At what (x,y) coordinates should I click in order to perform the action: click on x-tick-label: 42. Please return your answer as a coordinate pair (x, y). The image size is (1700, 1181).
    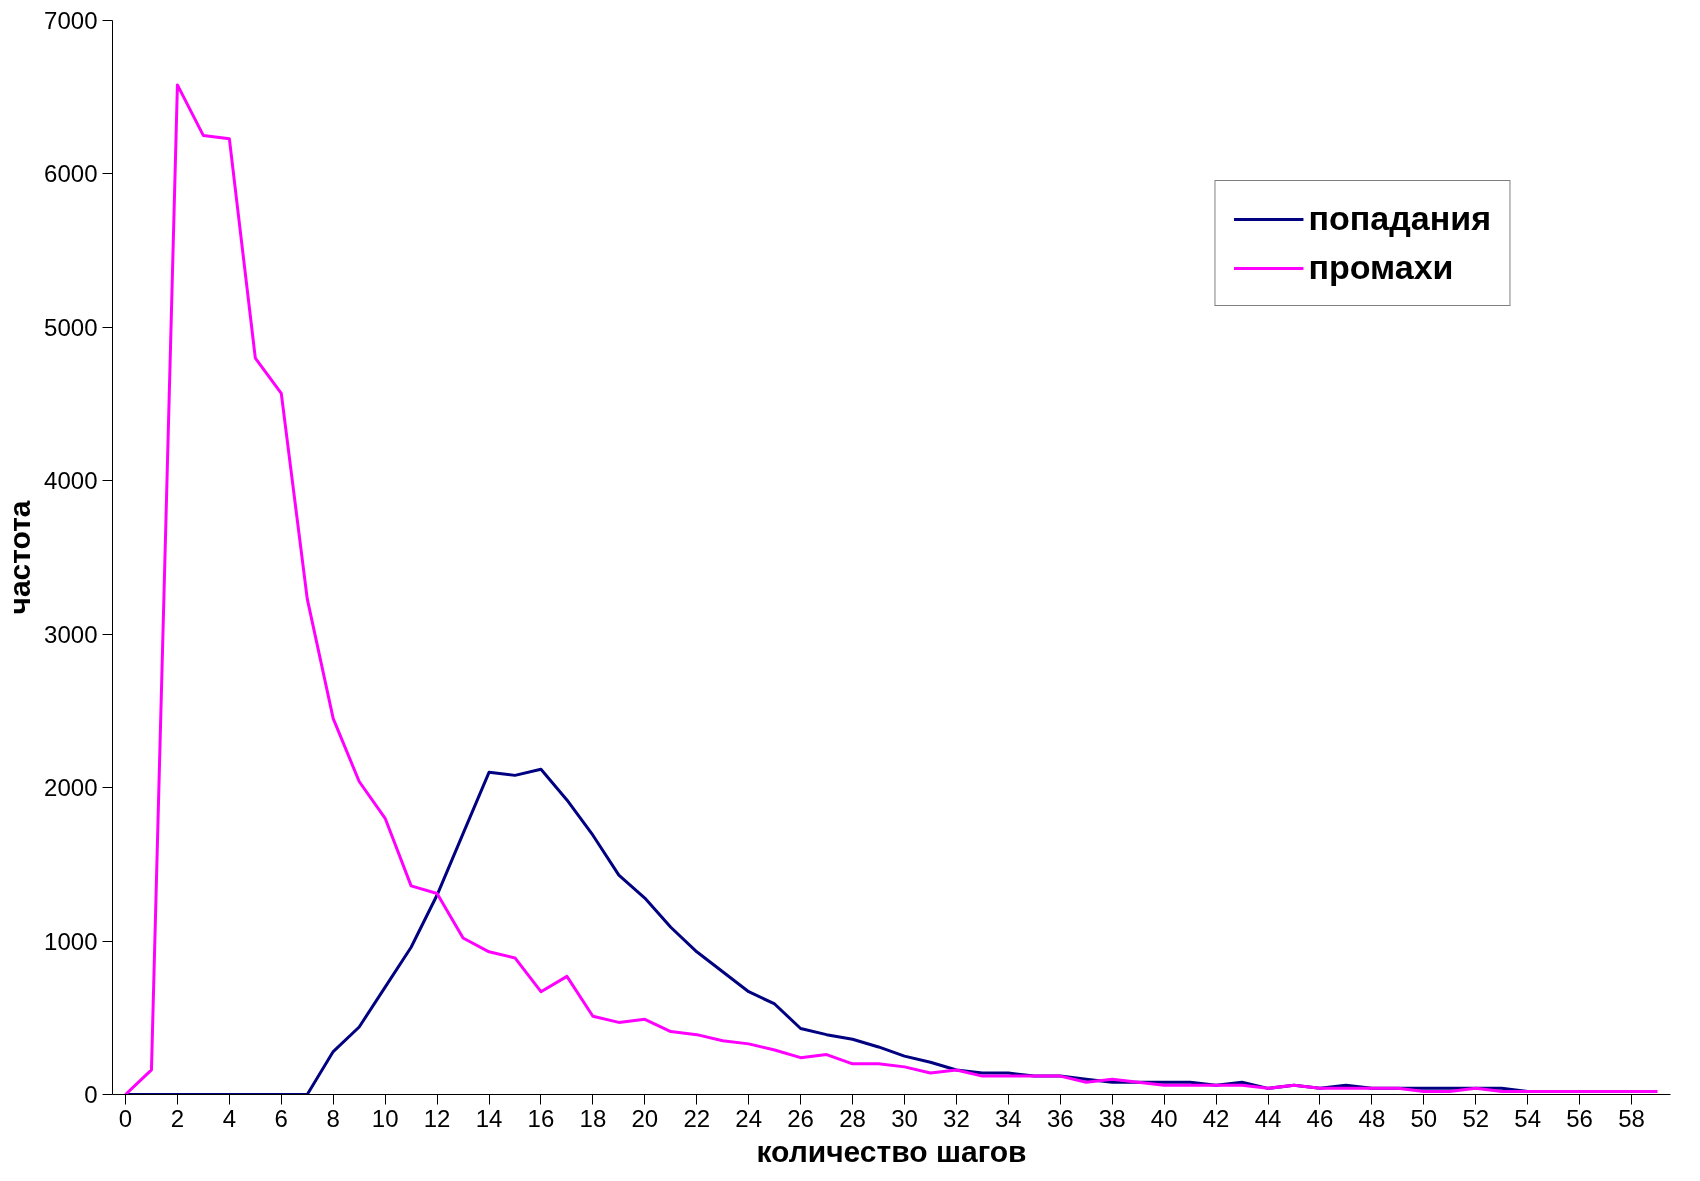
    Looking at the image, I should click on (1216, 1118).